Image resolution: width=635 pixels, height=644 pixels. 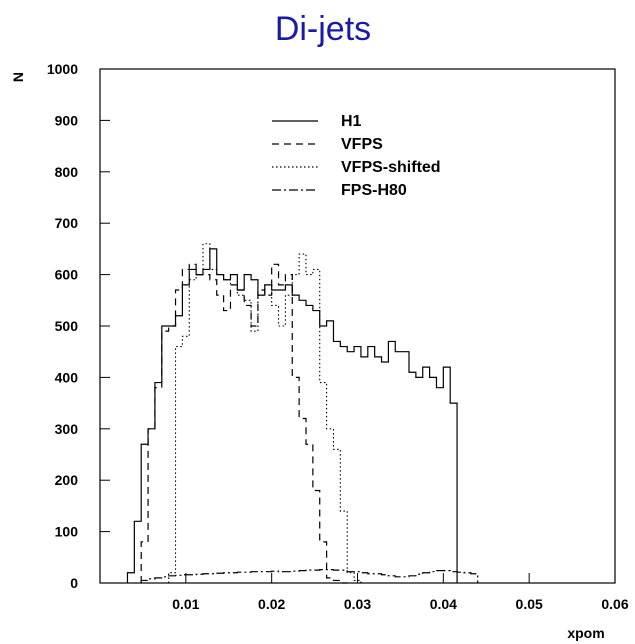 What do you see at coordinates (351, 121) in the screenshot?
I see `legend-label: H1` at bounding box center [351, 121].